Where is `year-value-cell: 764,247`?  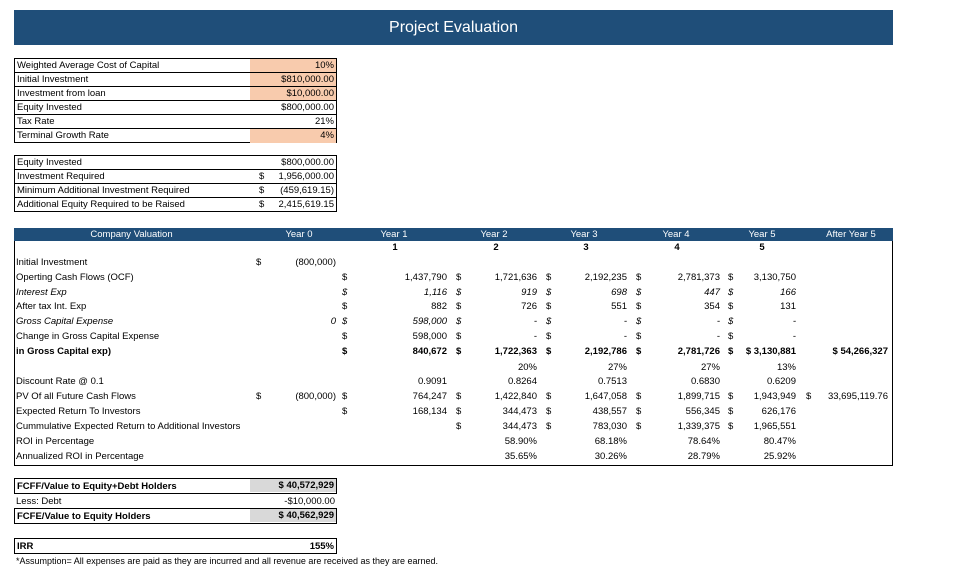
year-value-cell: 764,247 is located at coordinates (429, 396).